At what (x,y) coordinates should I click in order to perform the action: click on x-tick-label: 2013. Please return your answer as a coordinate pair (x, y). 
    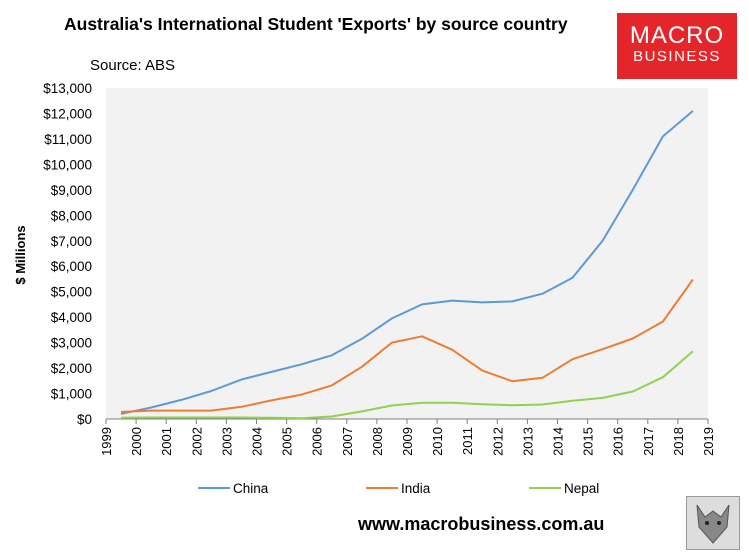
    Looking at the image, I should click on (527, 441).